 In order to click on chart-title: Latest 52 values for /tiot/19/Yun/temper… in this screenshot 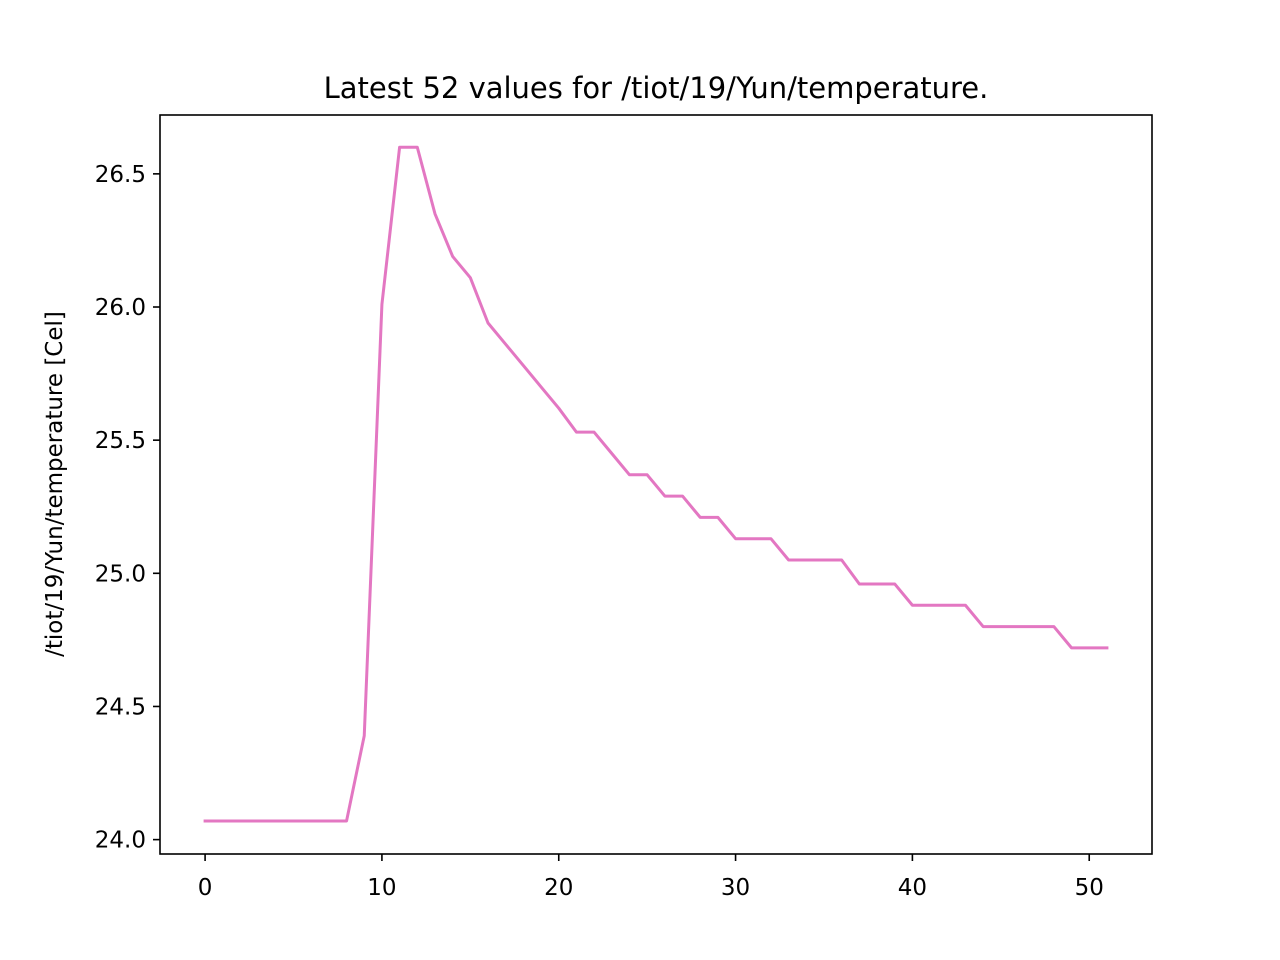, I will do `click(656, 88)`.